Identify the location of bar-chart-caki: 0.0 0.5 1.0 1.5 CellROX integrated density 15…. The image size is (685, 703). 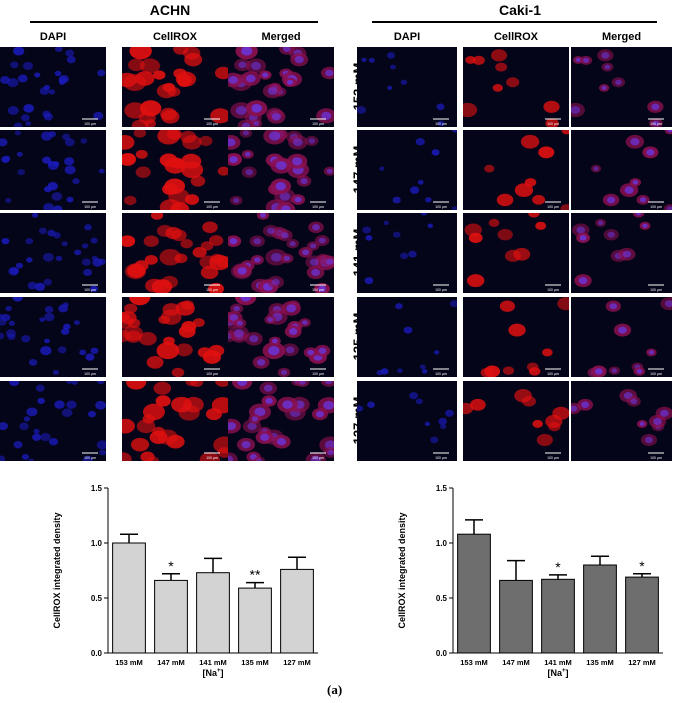
(530, 581).